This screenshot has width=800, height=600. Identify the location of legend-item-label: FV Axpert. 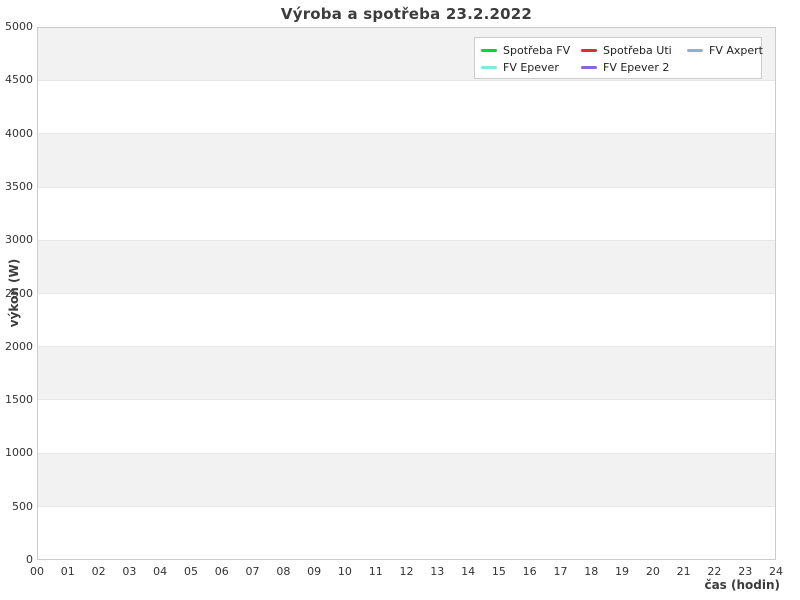
(736, 50).